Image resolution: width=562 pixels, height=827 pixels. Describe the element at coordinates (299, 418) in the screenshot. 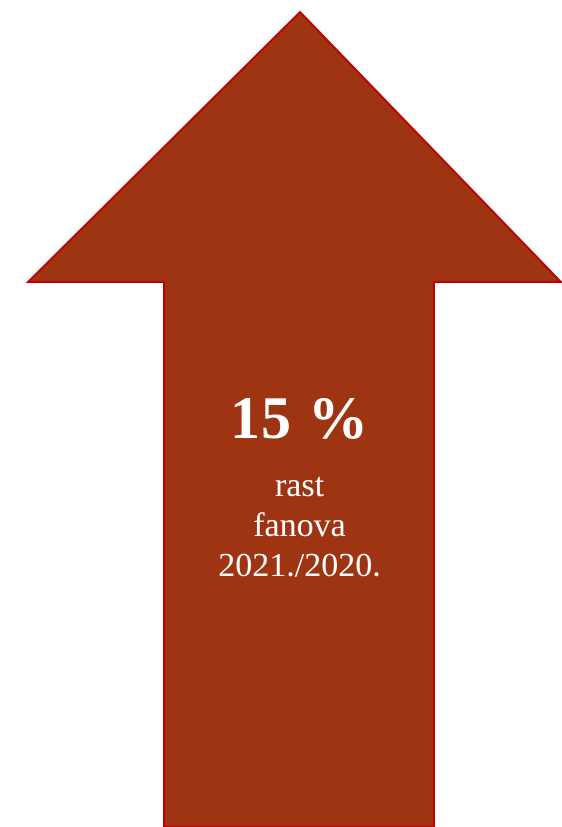

I see `growth-percentage: 15 %` at that location.